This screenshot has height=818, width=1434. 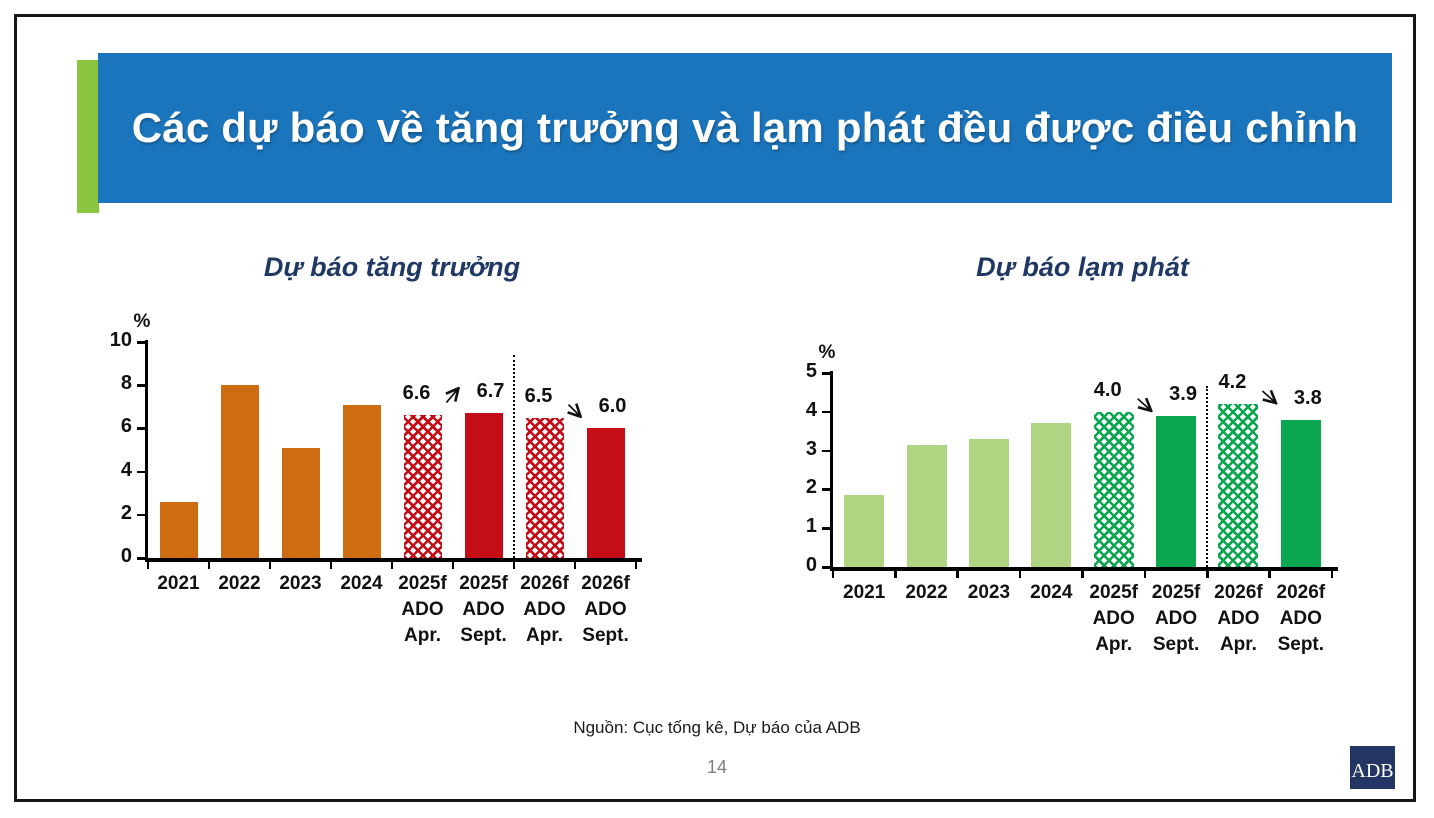 I want to click on x-axis-category-line: 2022, so click(x=926, y=592).